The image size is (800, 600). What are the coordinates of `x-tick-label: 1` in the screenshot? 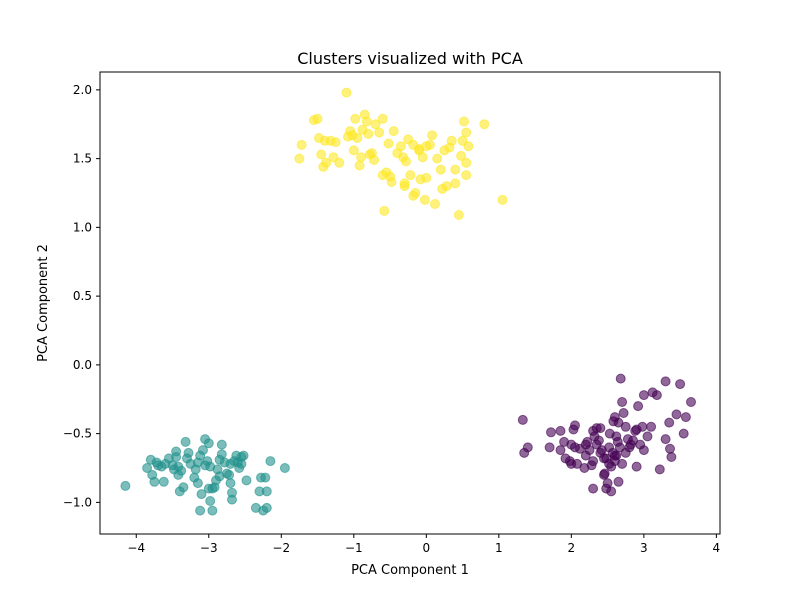 It's located at (499, 548).